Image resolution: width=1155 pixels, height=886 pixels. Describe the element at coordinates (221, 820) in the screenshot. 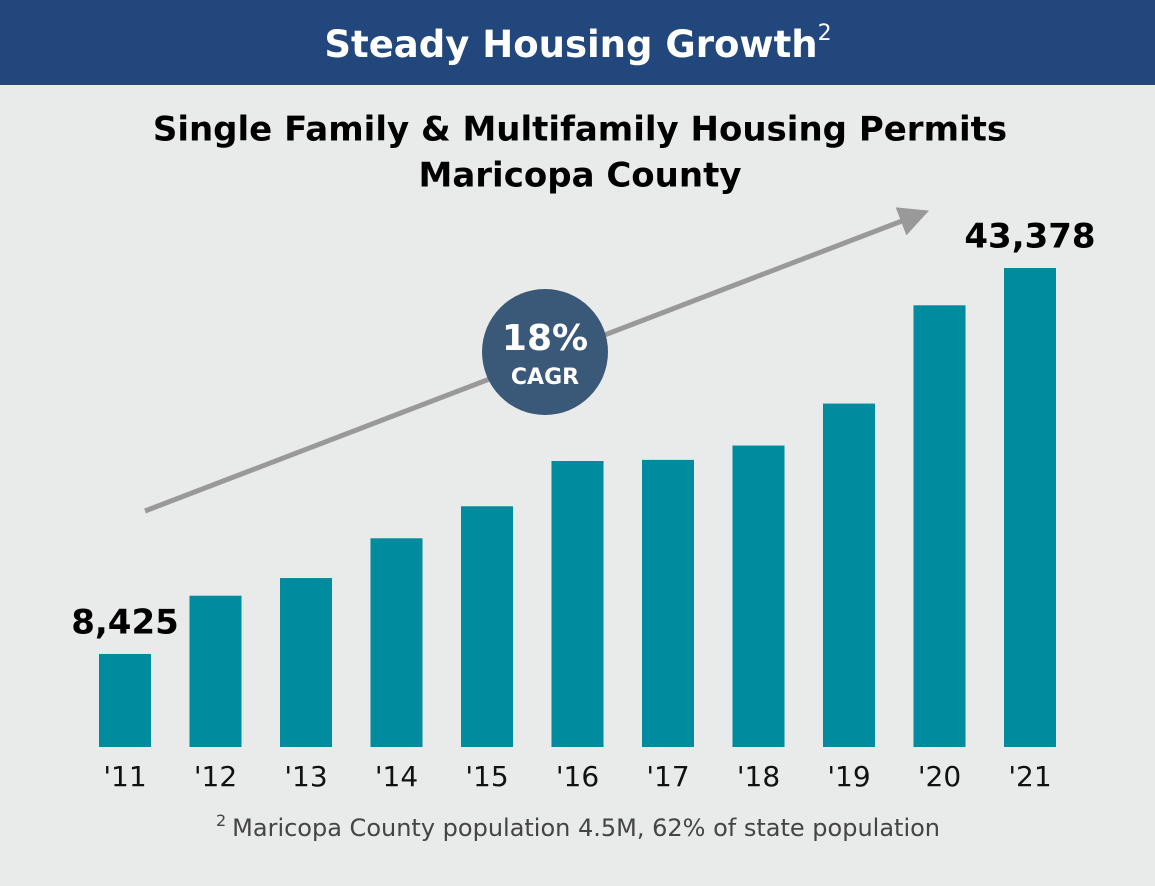

I see `footnote-marker: 2` at that location.